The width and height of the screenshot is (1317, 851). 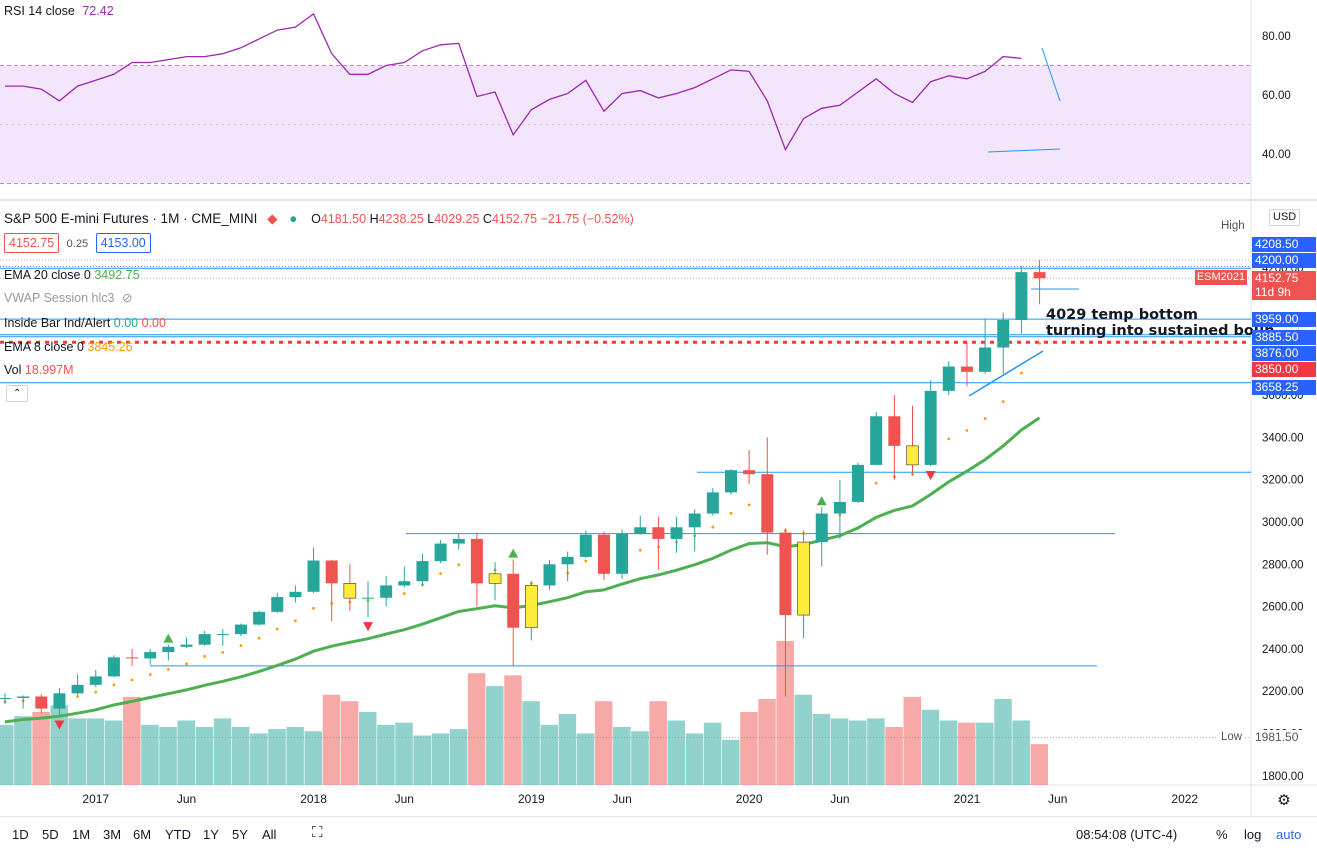 What do you see at coordinates (1284, 319) in the screenshot?
I see `price-tag: 3959.00` at bounding box center [1284, 319].